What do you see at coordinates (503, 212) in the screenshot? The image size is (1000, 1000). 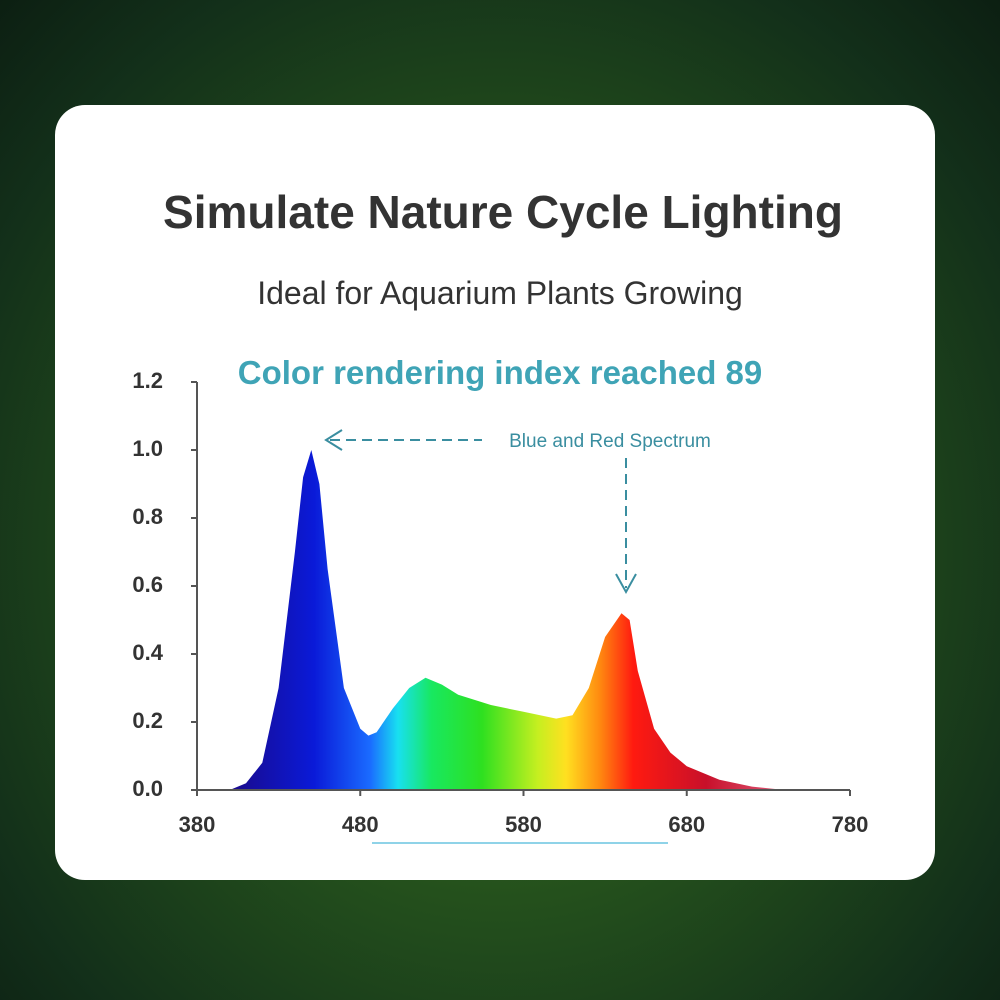 I see `title: Simulate Nature Cycle Lighting` at bounding box center [503, 212].